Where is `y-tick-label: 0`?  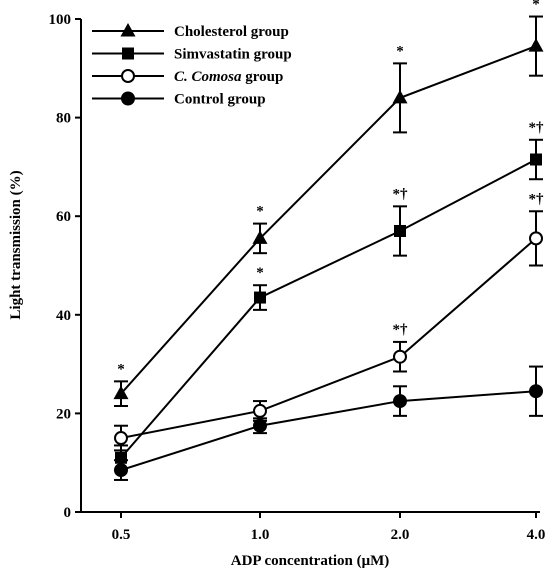
y-tick-label: 0 is located at coordinates (68, 513).